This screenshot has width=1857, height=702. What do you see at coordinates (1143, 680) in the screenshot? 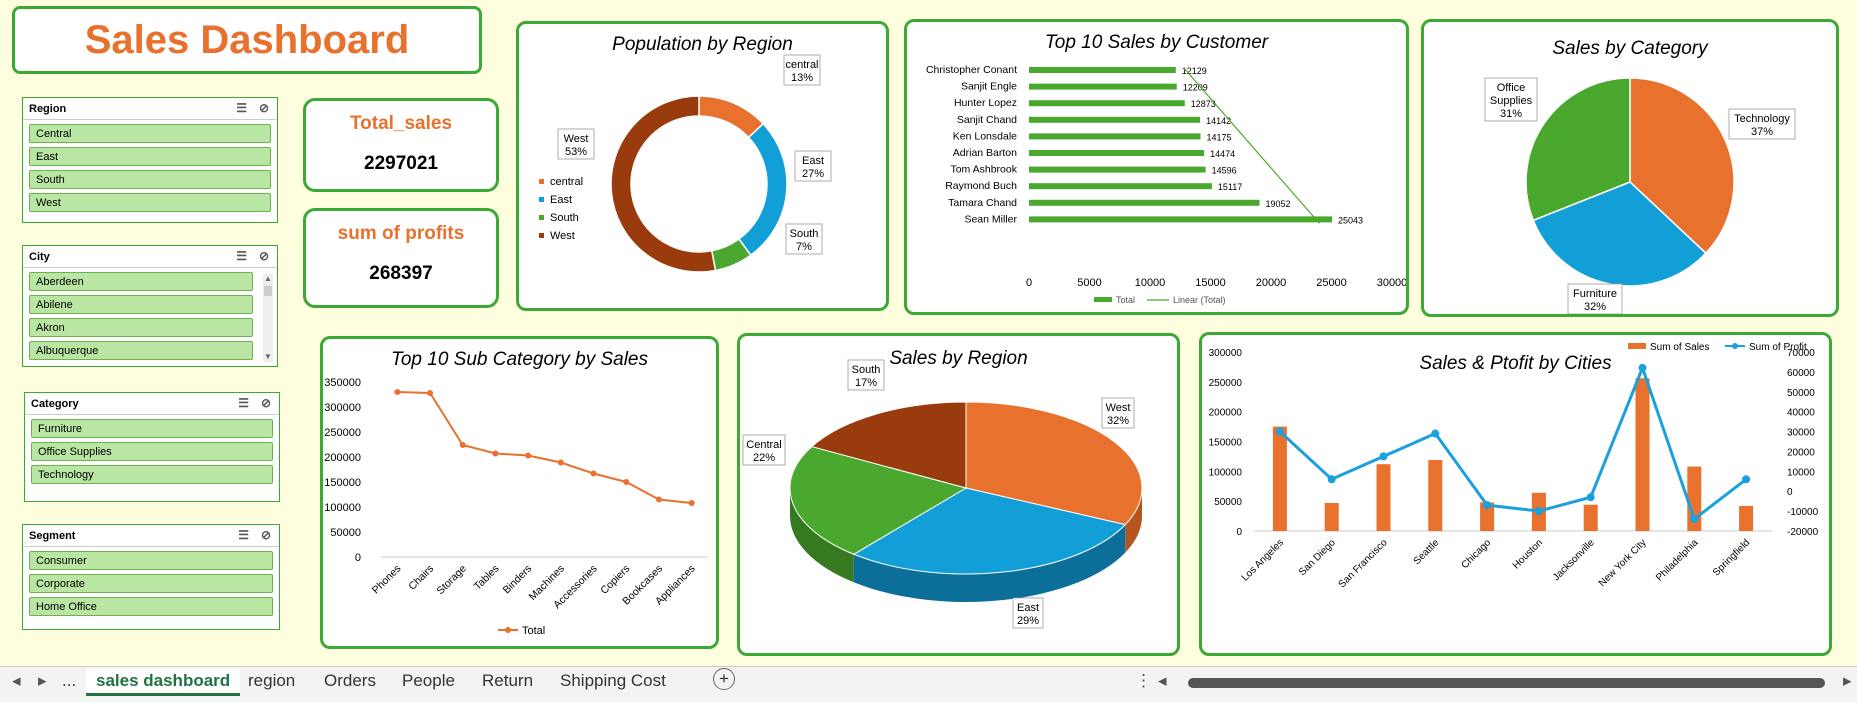
I see `options-icon: ⋮` at bounding box center [1143, 680].